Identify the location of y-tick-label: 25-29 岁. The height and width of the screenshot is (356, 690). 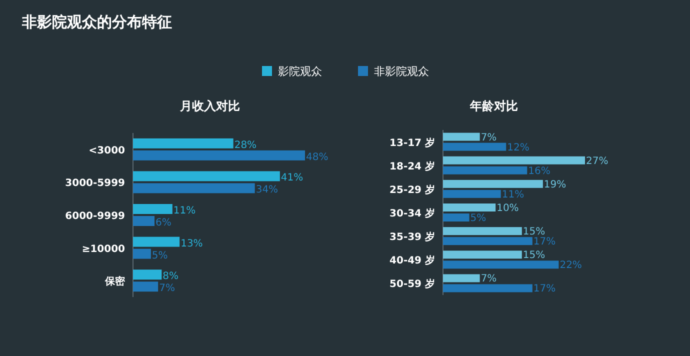
(412, 190).